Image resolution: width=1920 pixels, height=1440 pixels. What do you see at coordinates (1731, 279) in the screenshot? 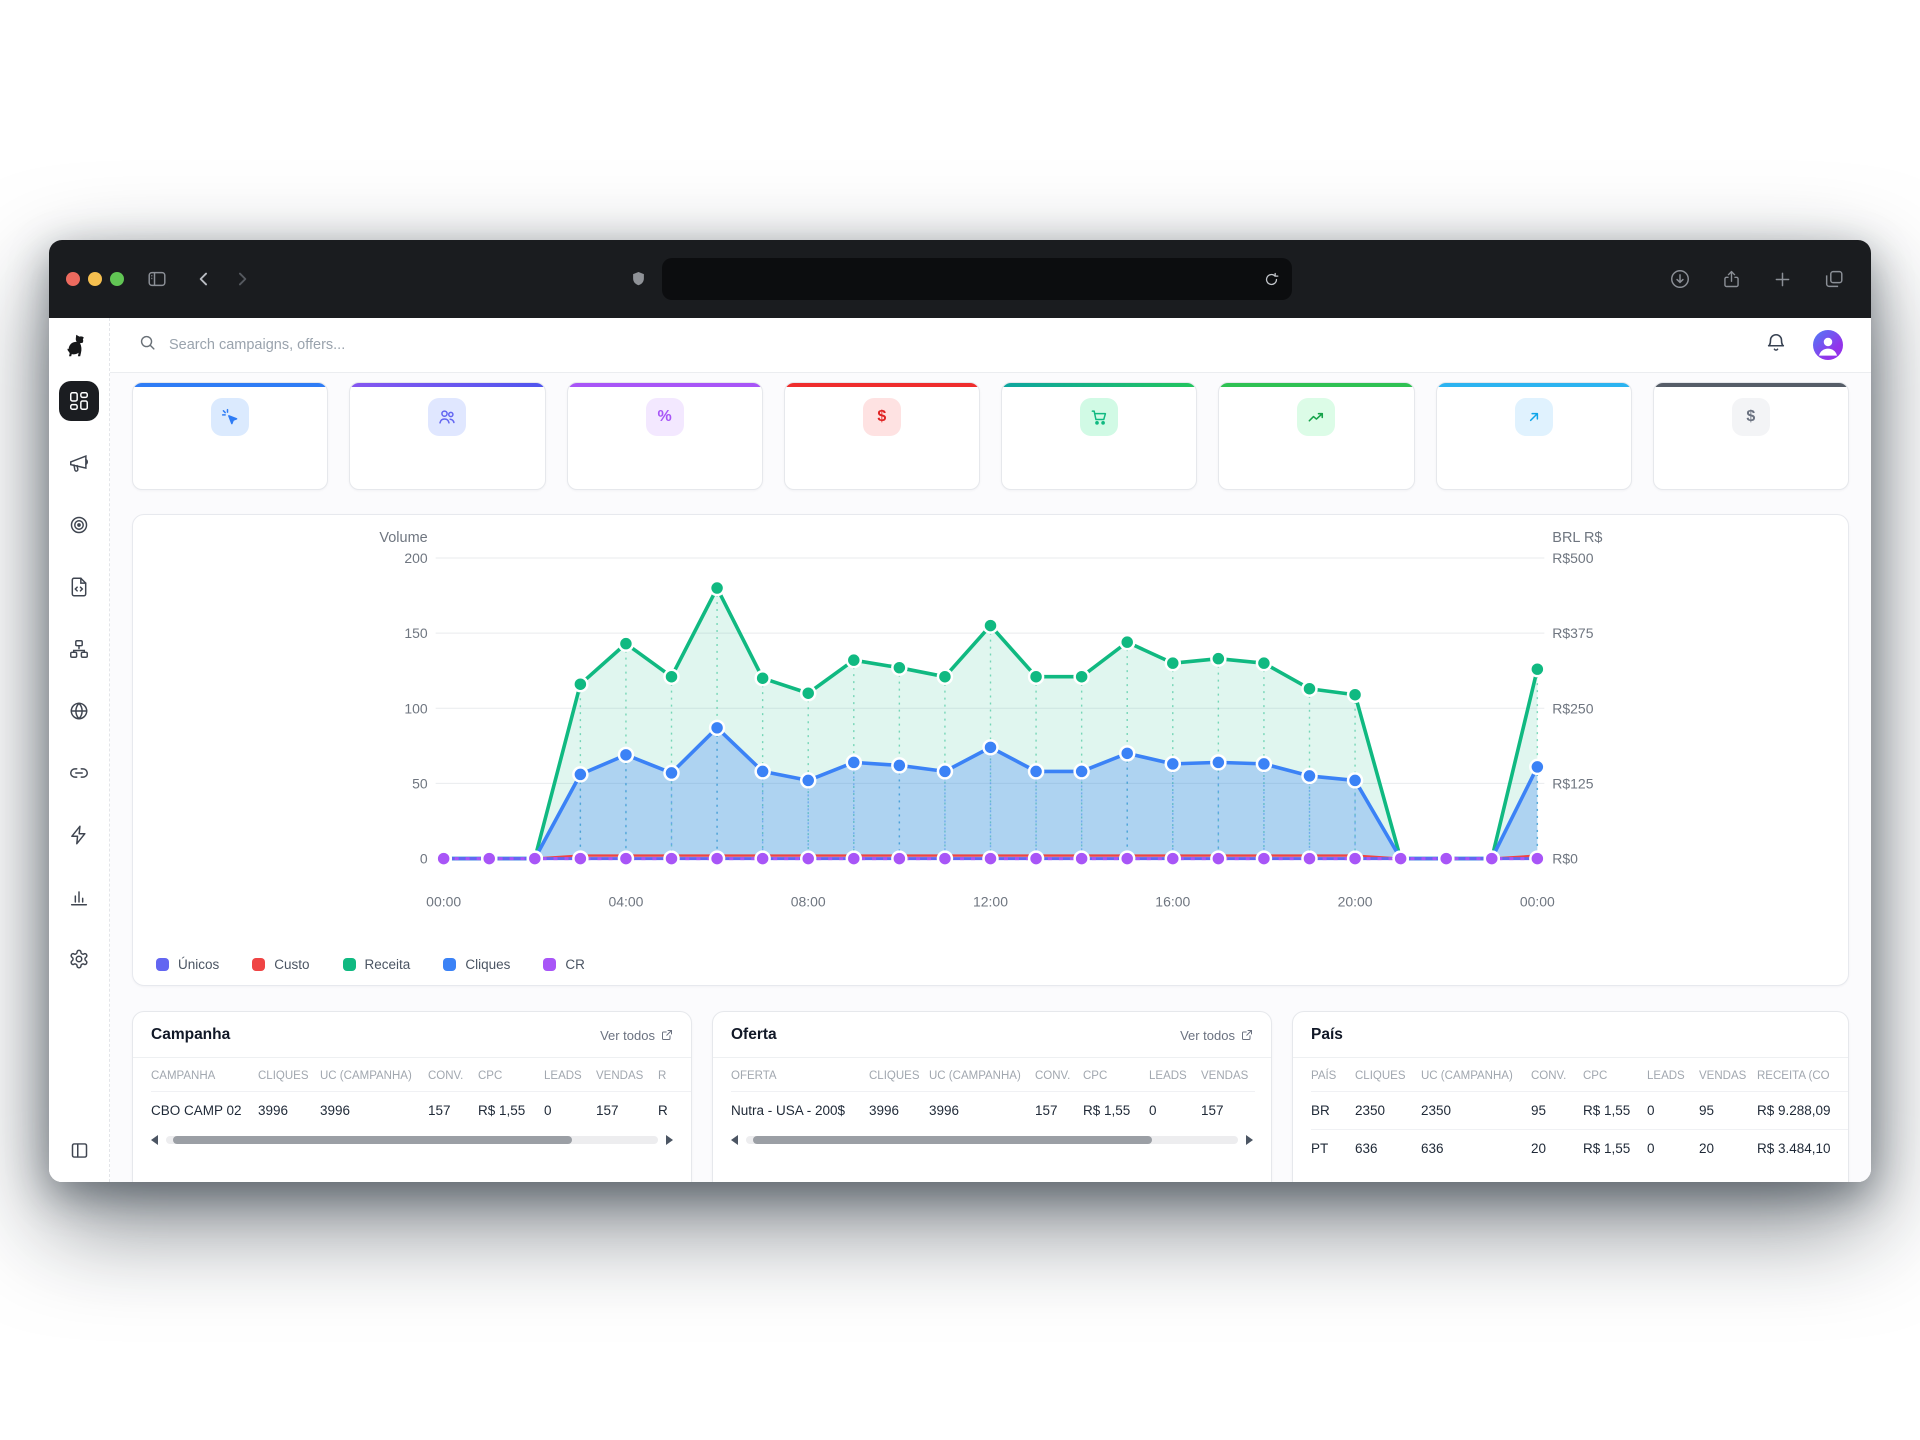
I see `share-icon` at bounding box center [1731, 279].